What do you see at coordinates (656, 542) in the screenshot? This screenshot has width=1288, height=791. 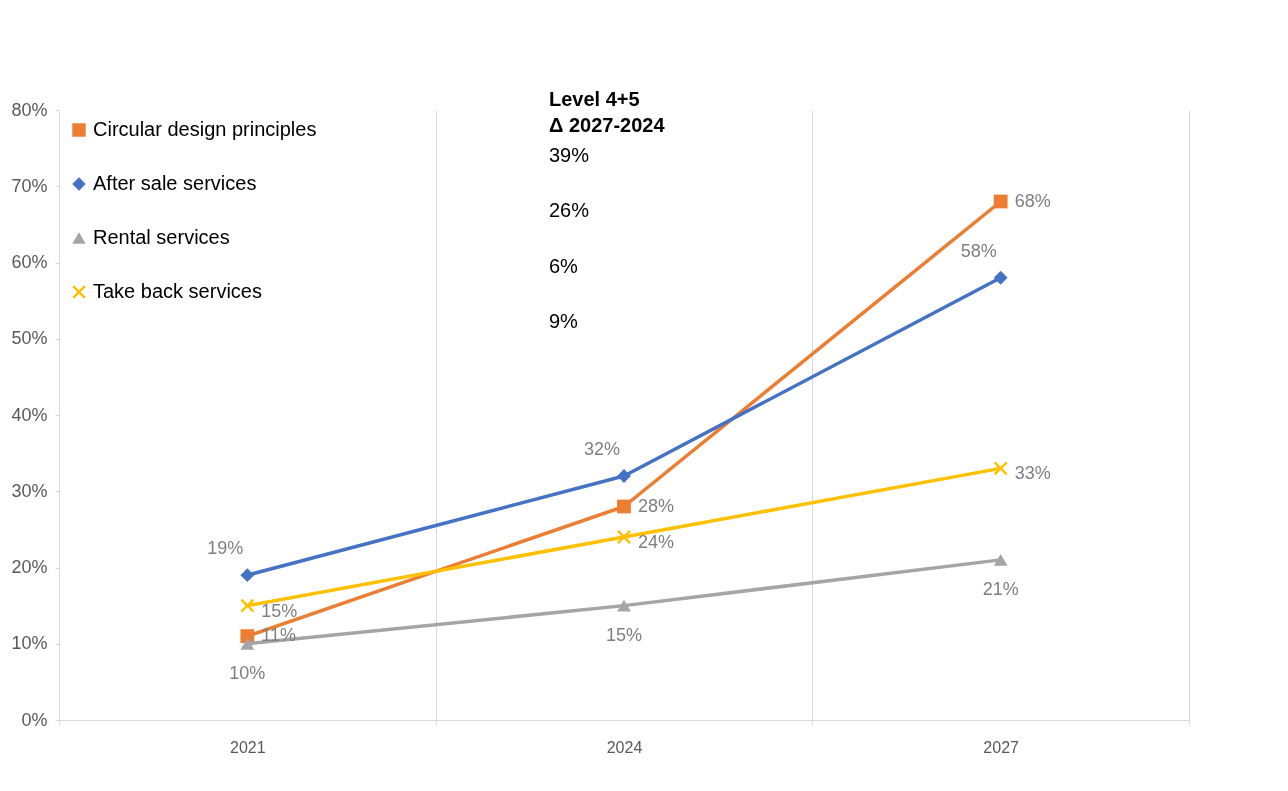 I see `data-label: 24%` at bounding box center [656, 542].